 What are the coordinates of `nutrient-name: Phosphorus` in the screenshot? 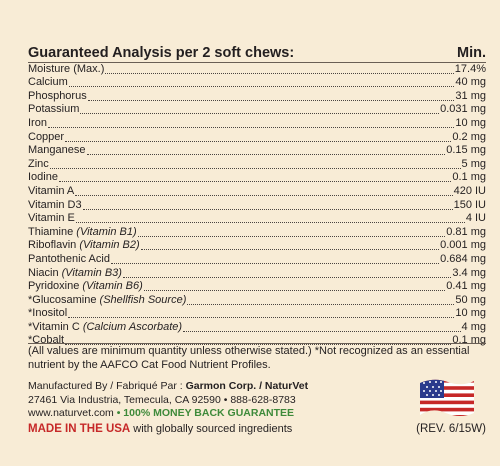 It's located at (57, 96).